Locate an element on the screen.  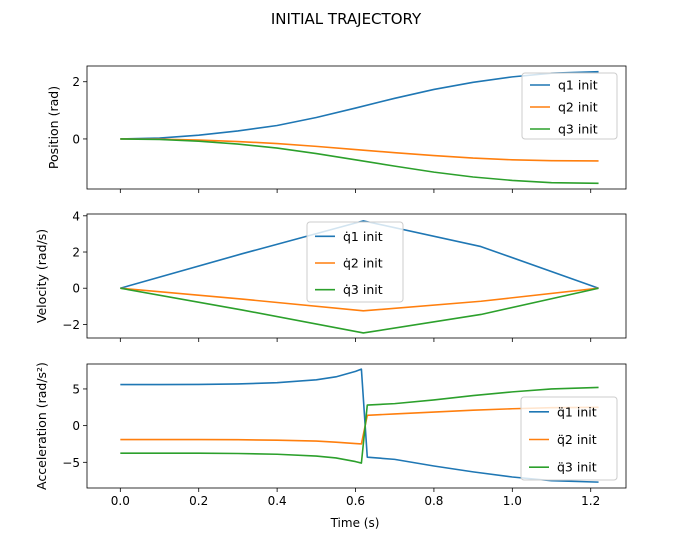
legend: q̈1 init q̈2 init q̈3 init is located at coordinates (569, 438).